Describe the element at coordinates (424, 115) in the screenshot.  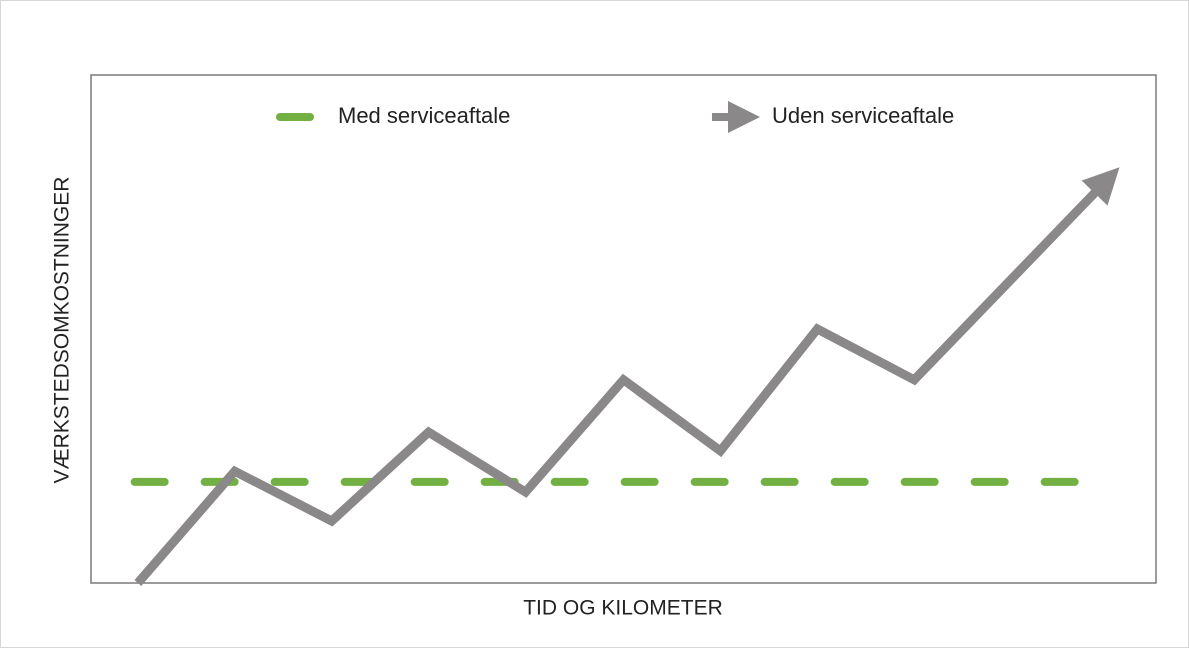
I see `legend-label: Med serviceaftale` at that location.